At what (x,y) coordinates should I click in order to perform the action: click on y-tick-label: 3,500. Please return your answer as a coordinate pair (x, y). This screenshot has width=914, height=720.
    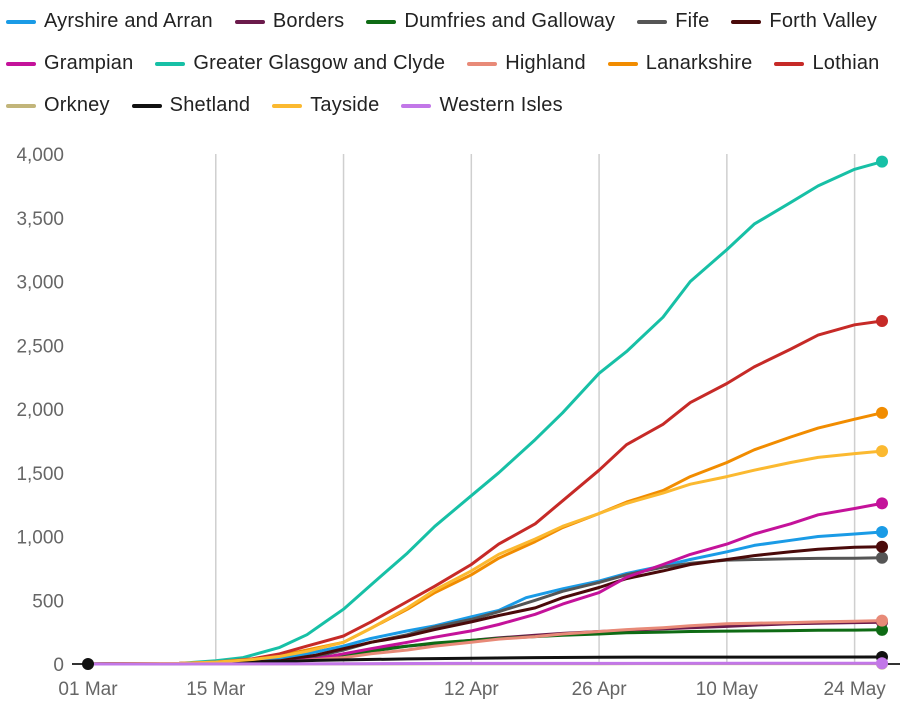
    Looking at the image, I should click on (40, 219).